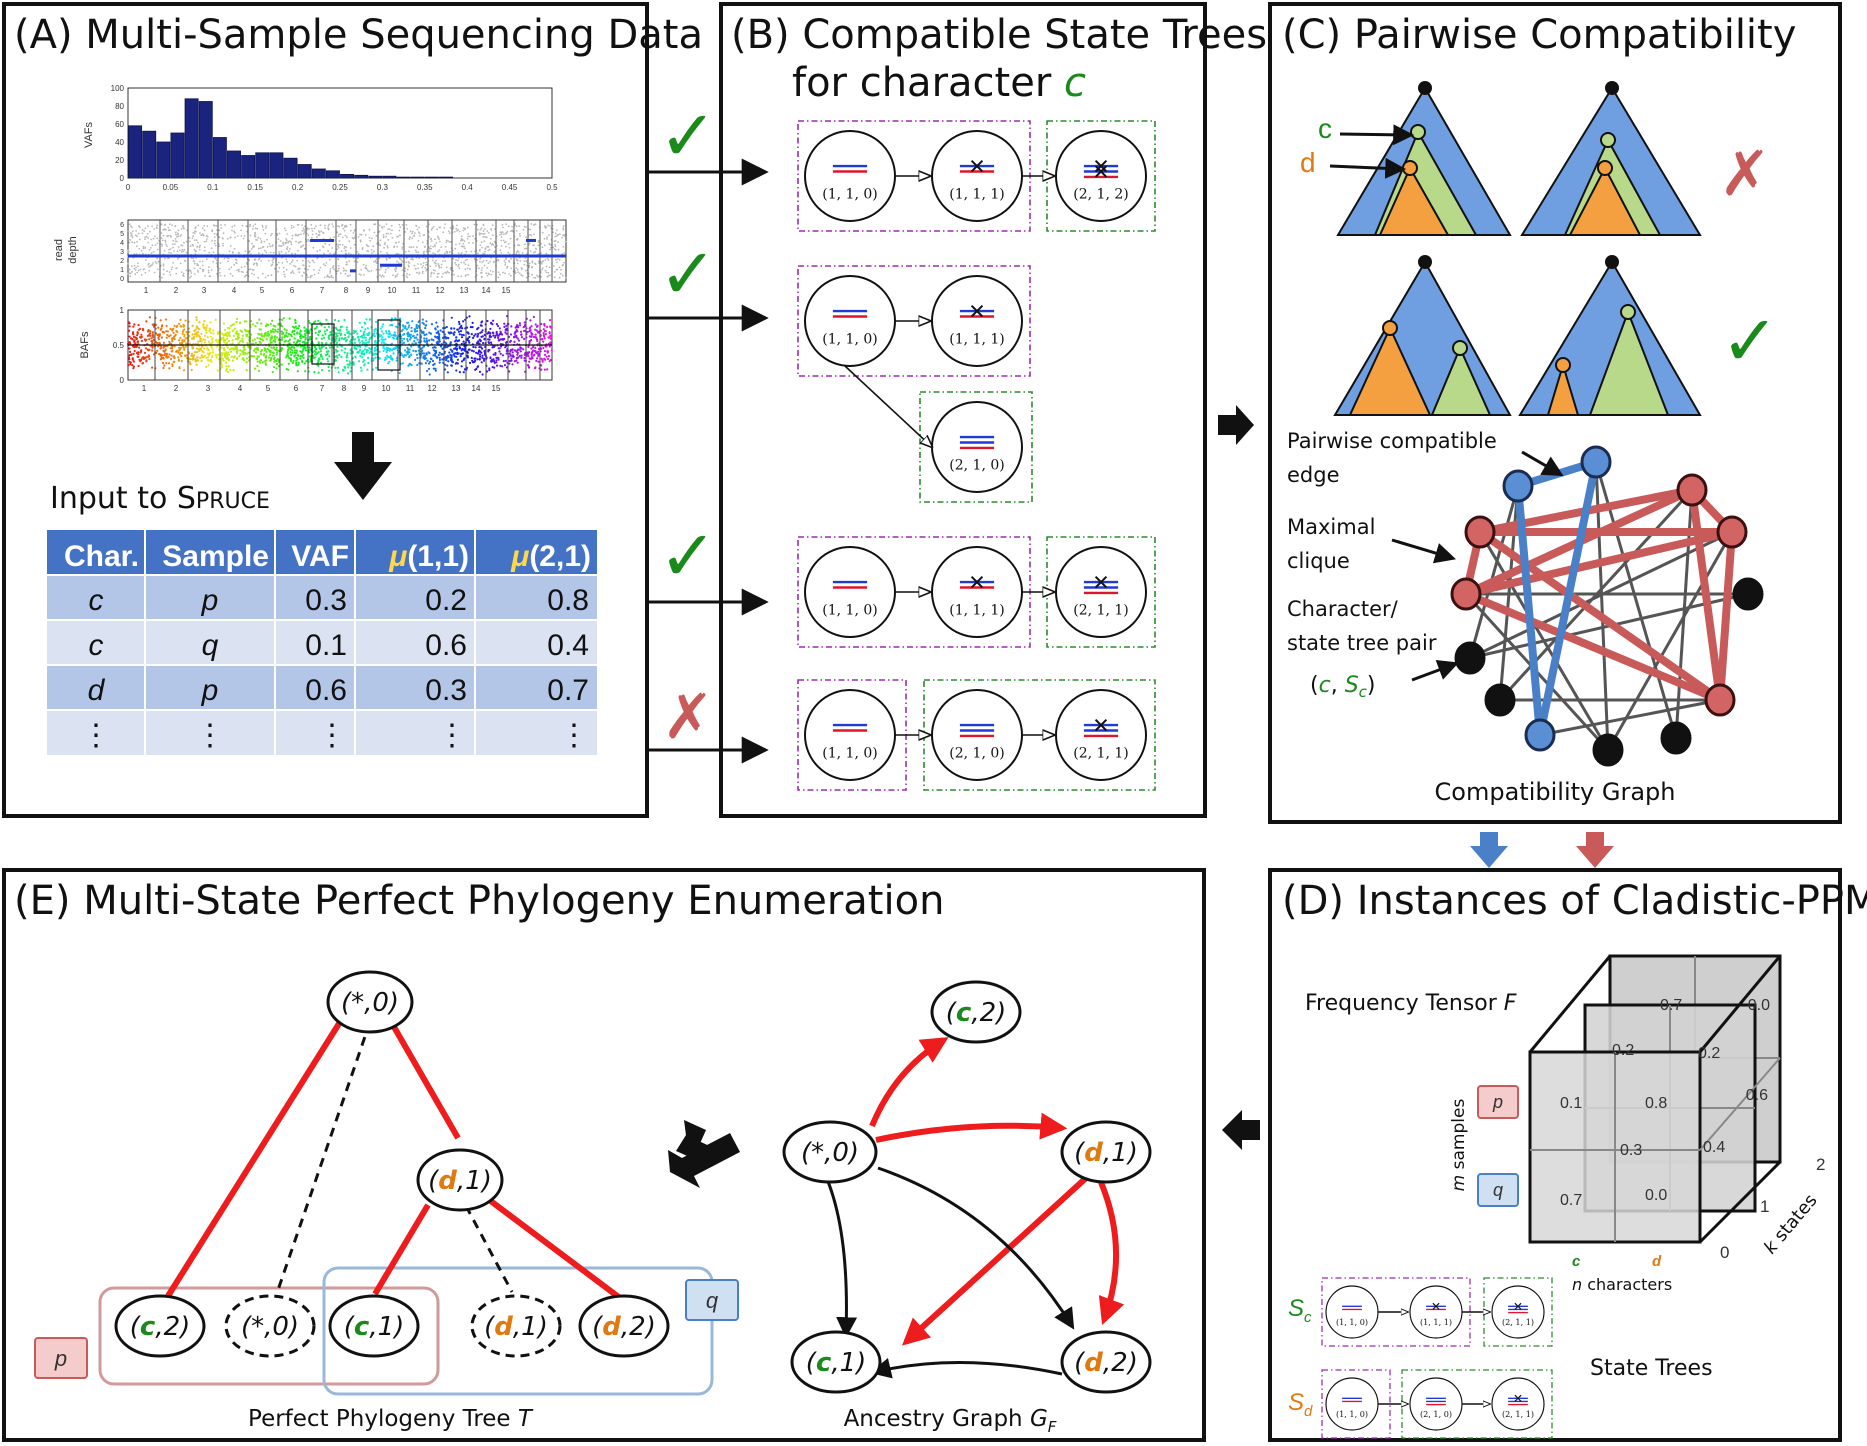 This screenshot has width=1867, height=1446. What do you see at coordinates (96, 600) in the screenshot?
I see `table-cell: c` at bounding box center [96, 600].